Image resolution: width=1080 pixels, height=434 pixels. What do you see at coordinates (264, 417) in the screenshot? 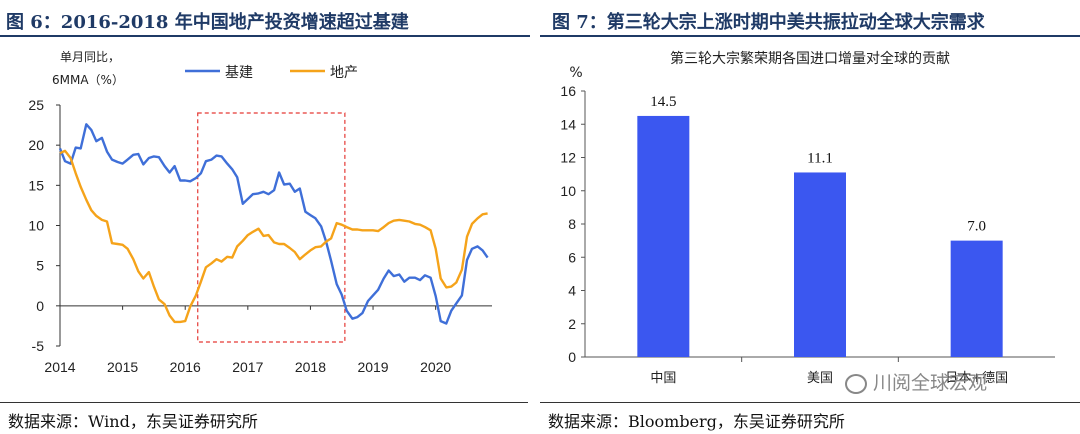
I see `left-source-bar: 数据来源：Wind，东吴证券研究所` at bounding box center [264, 417].